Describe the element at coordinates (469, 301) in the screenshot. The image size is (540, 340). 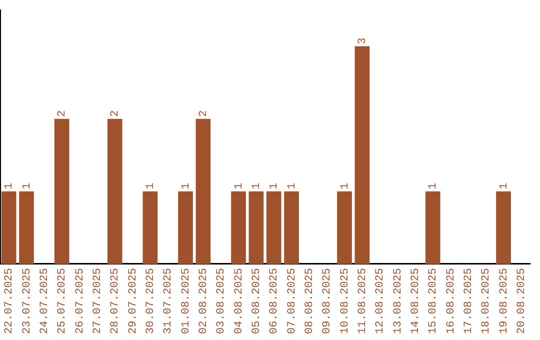
I see `x-tick-label: 17.08.2025` at that location.